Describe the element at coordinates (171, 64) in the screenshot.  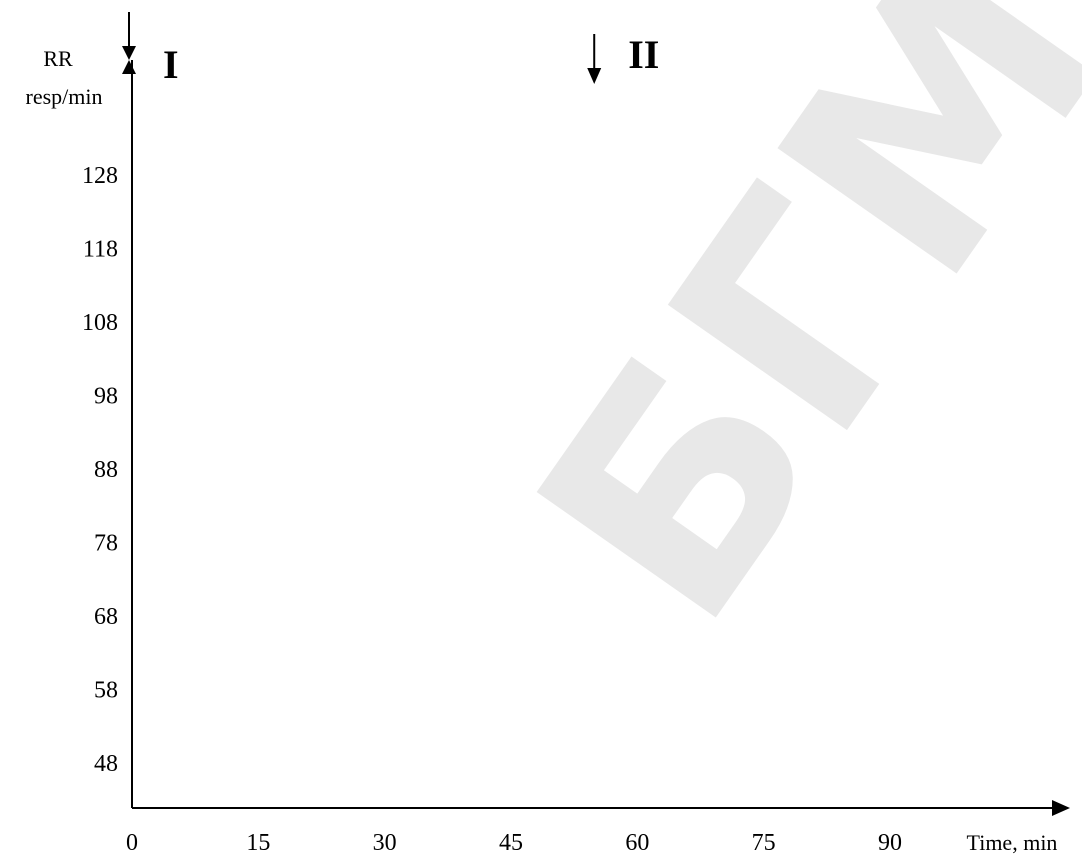
I see `annotation-label: I` at that location.